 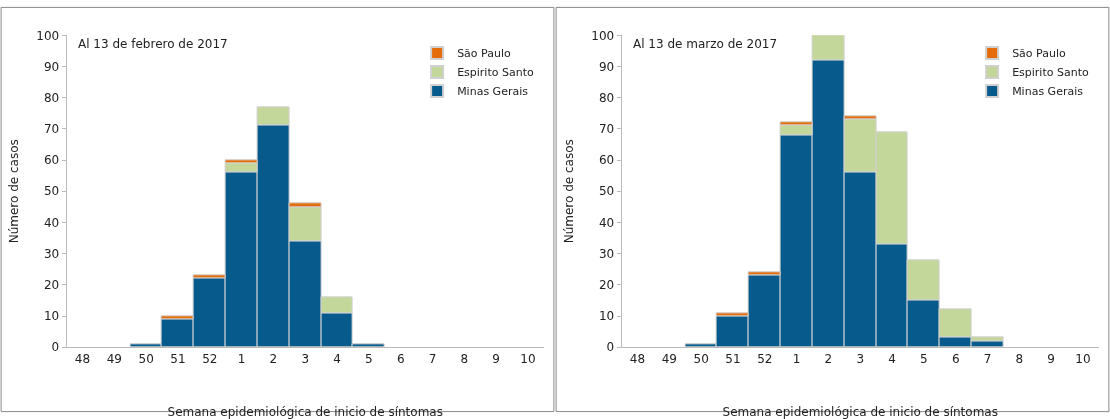 What do you see at coordinates (705, 44) in the screenshot?
I see `chart-title: Al 13 de marzo de 2017` at bounding box center [705, 44].